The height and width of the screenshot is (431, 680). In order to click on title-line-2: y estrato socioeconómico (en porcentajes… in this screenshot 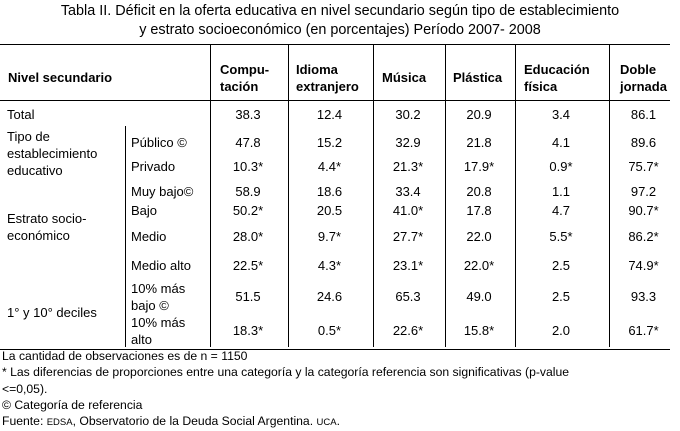, I will do `click(340, 30)`.